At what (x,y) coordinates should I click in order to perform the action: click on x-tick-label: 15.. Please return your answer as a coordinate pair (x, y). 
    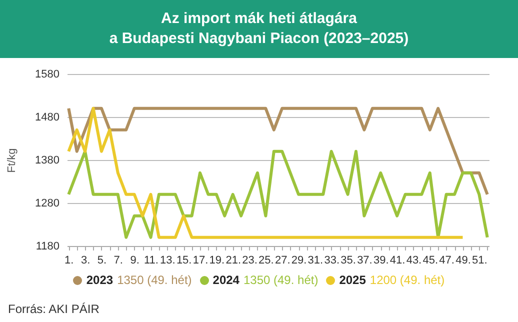
    Looking at the image, I should click on (184, 260).